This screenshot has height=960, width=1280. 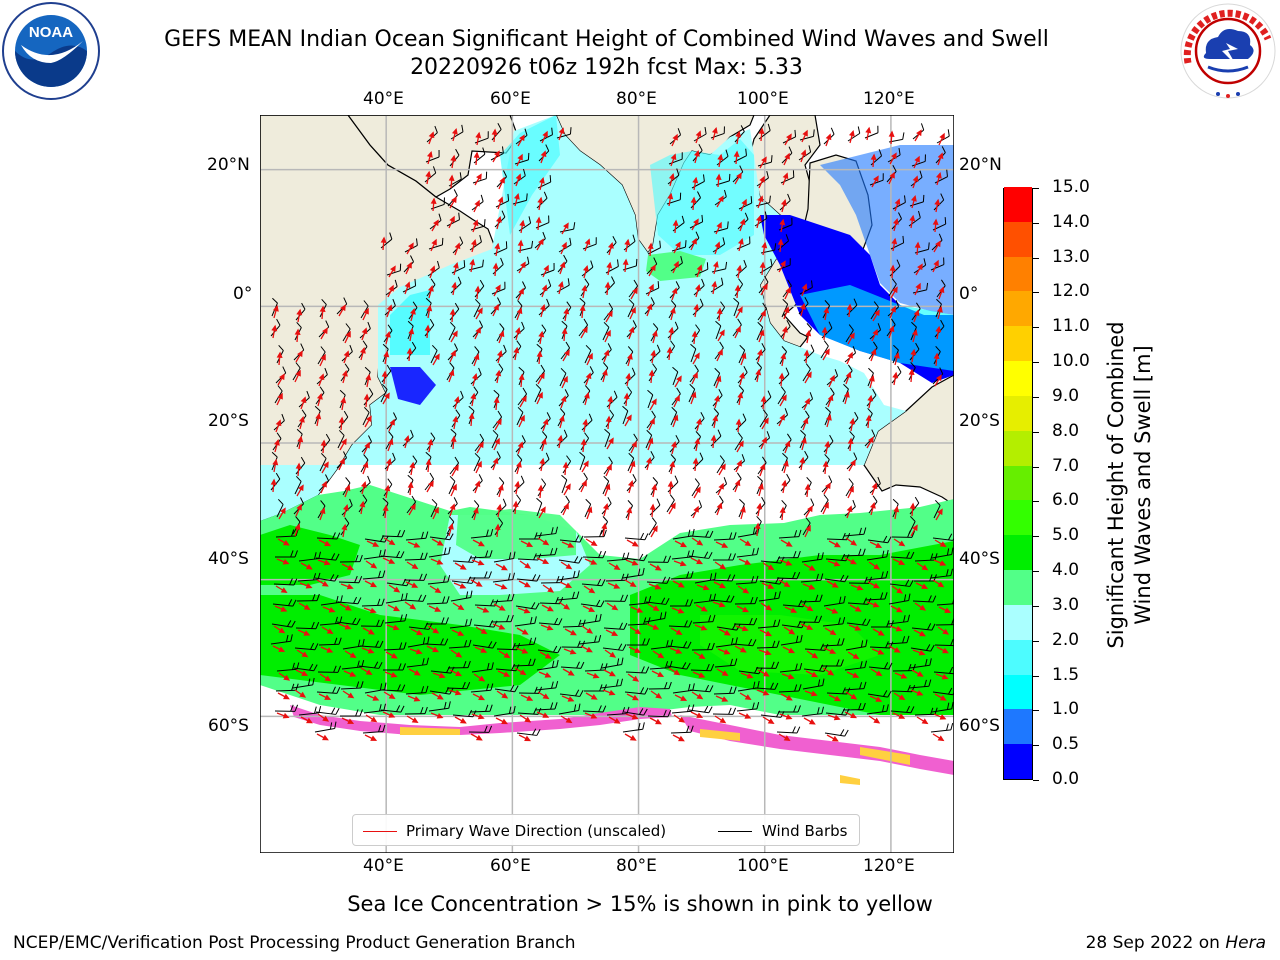 I want to click on wind-barbs-legend-label: Wind Barbs, so click(x=805, y=831).